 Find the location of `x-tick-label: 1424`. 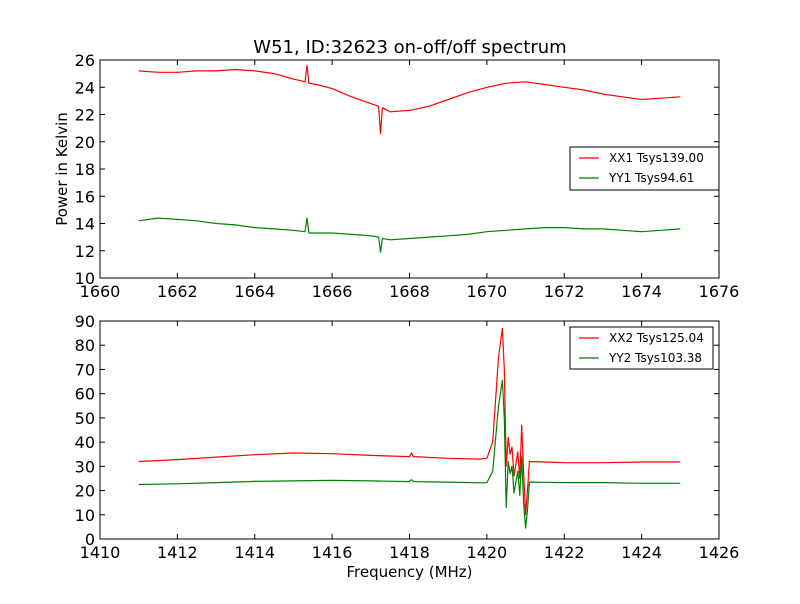

x-tick-label: 1424 is located at coordinates (641, 552).